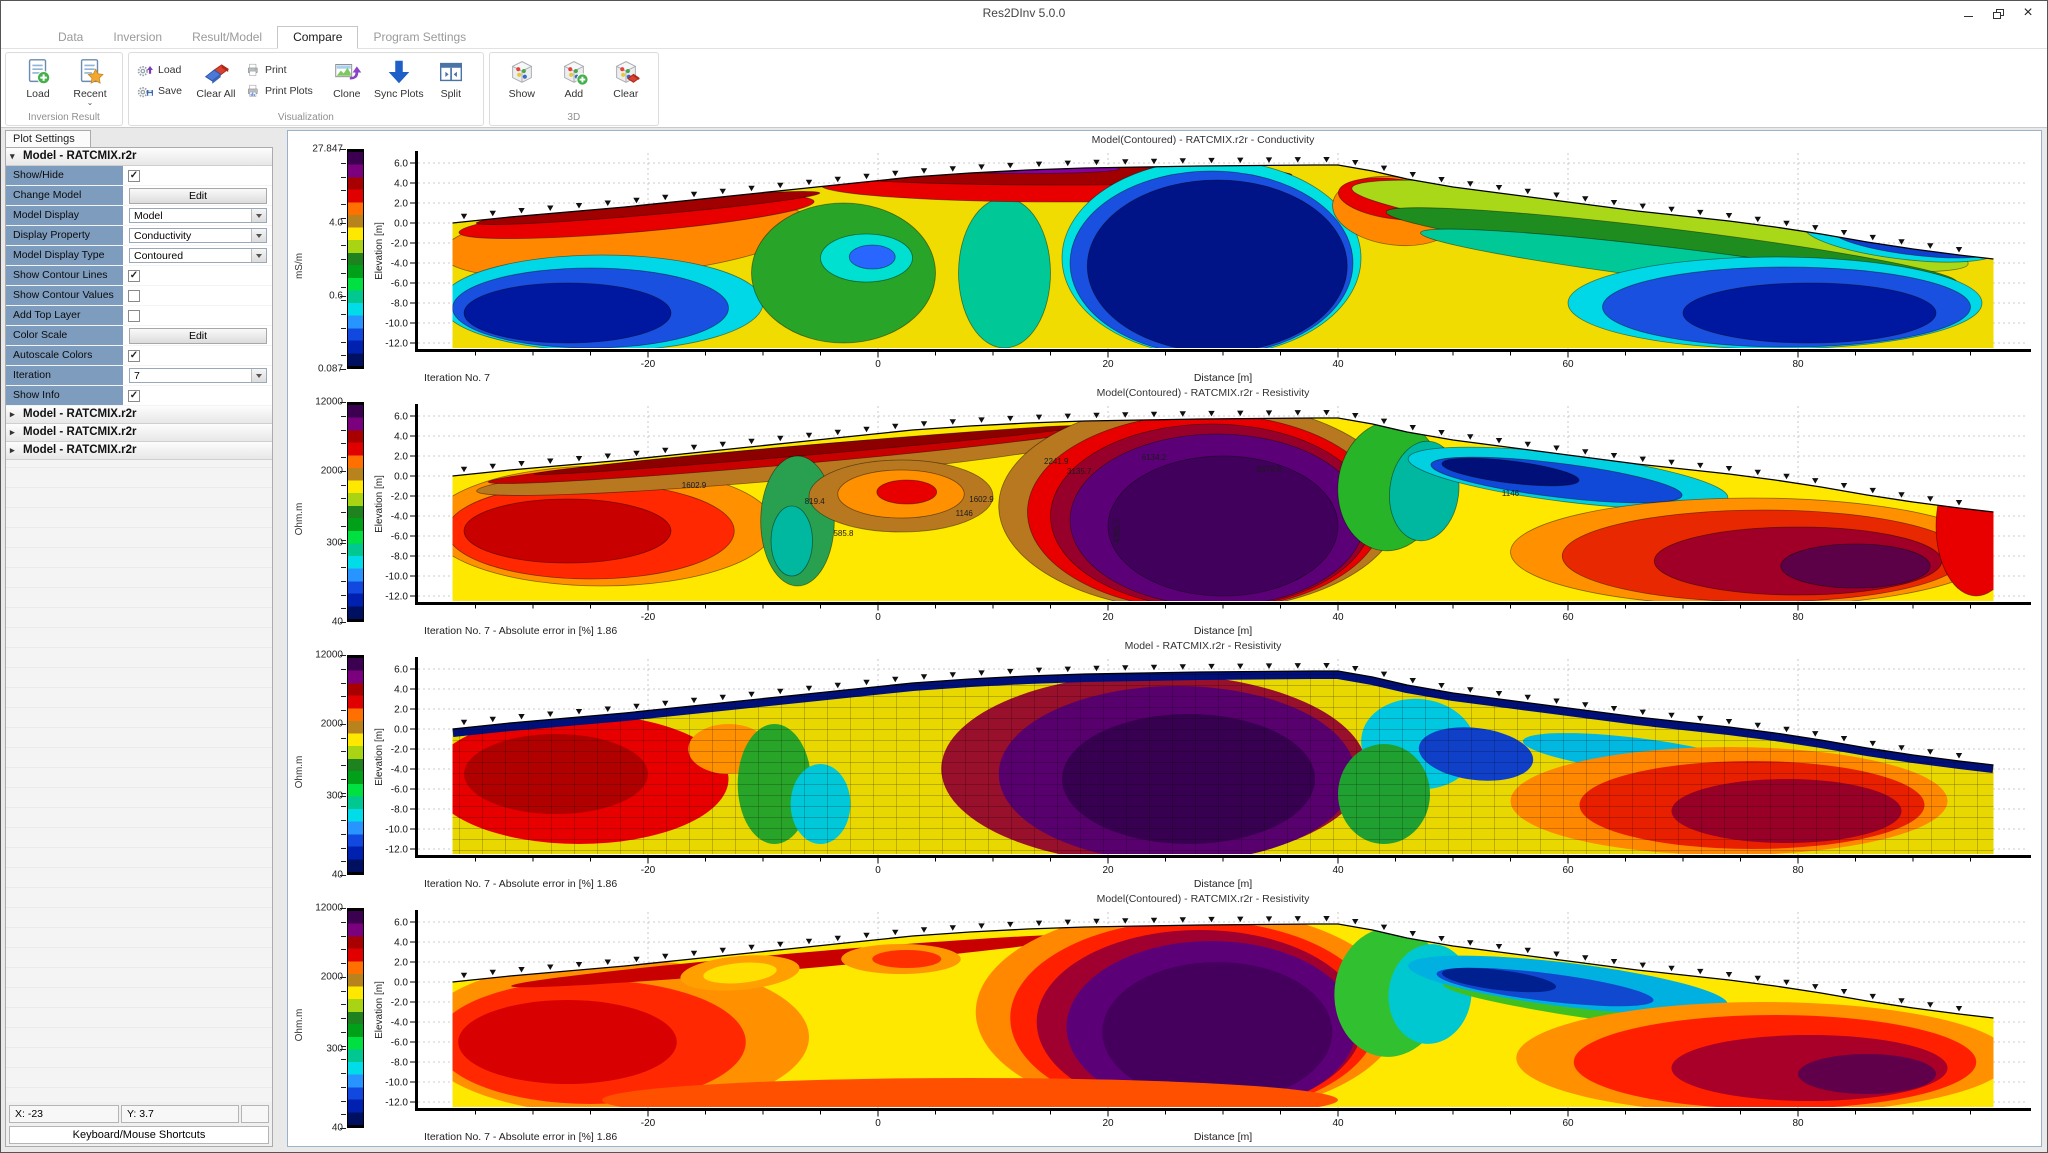  What do you see at coordinates (457, 378) in the screenshot?
I see `svg-text: Iteration No. 7` at bounding box center [457, 378].